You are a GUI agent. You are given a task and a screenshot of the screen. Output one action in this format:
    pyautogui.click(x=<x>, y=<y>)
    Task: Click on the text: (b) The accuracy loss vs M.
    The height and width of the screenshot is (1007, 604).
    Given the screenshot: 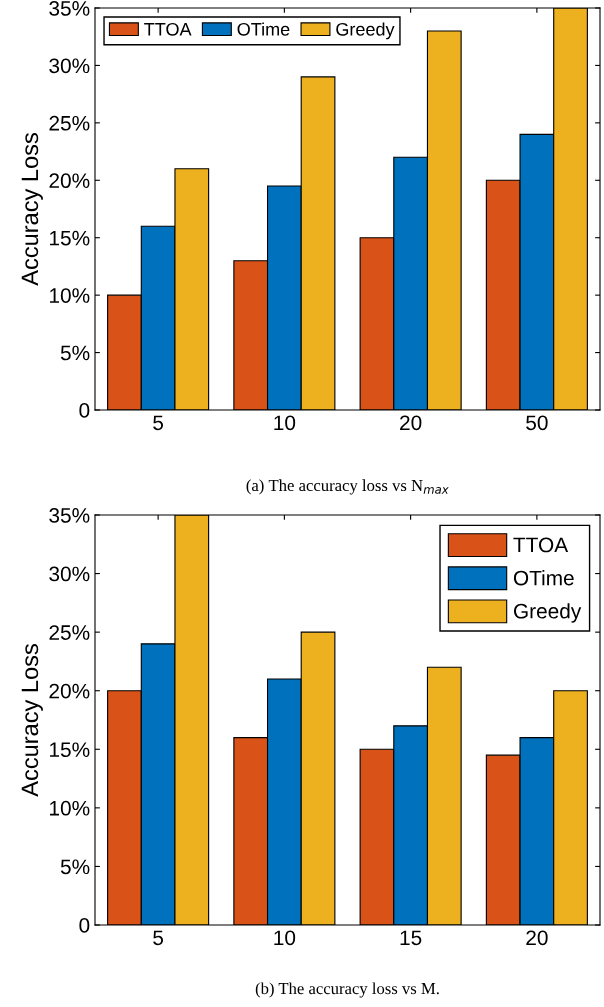 What is the action you would take?
    pyautogui.click(x=347, y=990)
    